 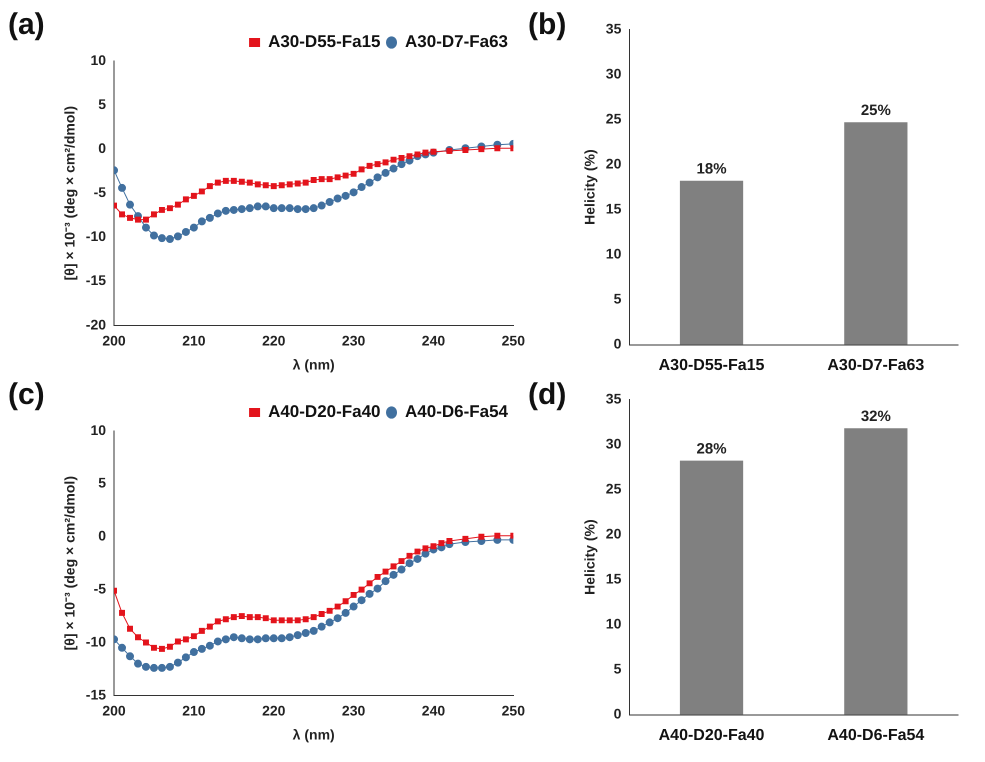 I want to click on data-label: 18%, so click(x=711, y=169).